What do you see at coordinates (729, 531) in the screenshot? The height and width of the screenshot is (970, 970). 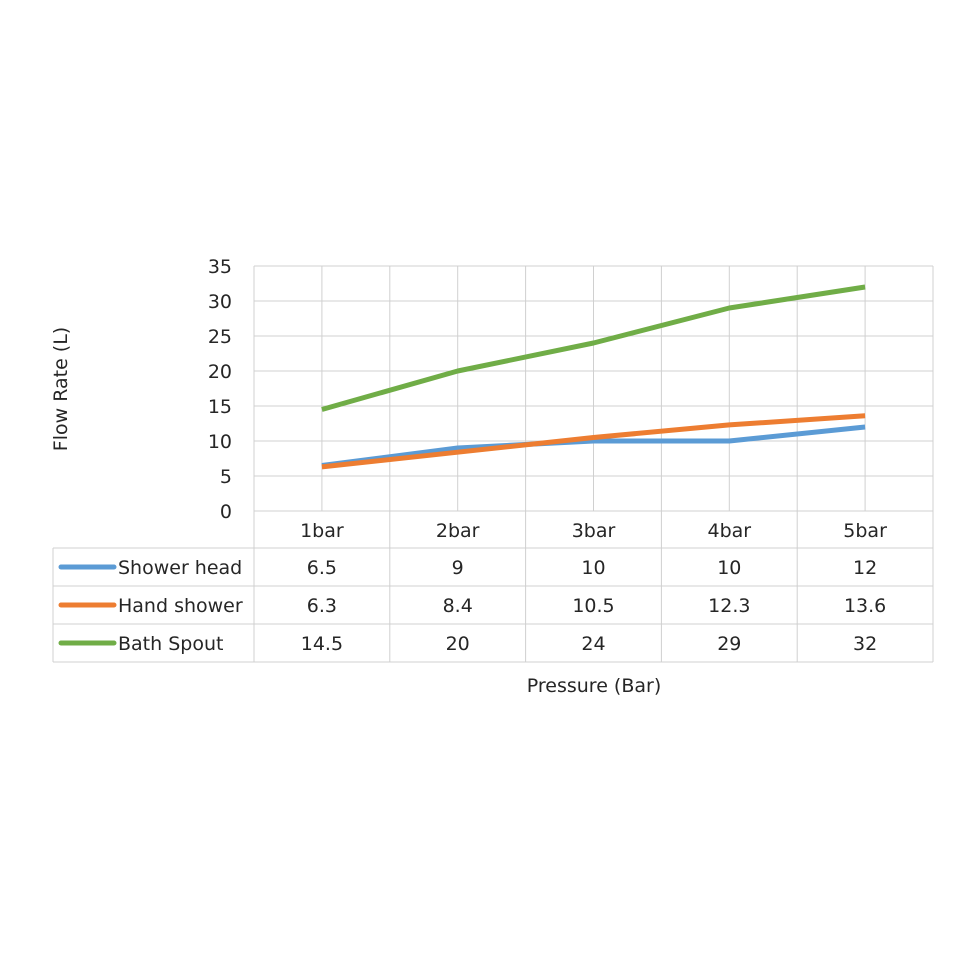 I see `x-tick-label: 4bar` at bounding box center [729, 531].